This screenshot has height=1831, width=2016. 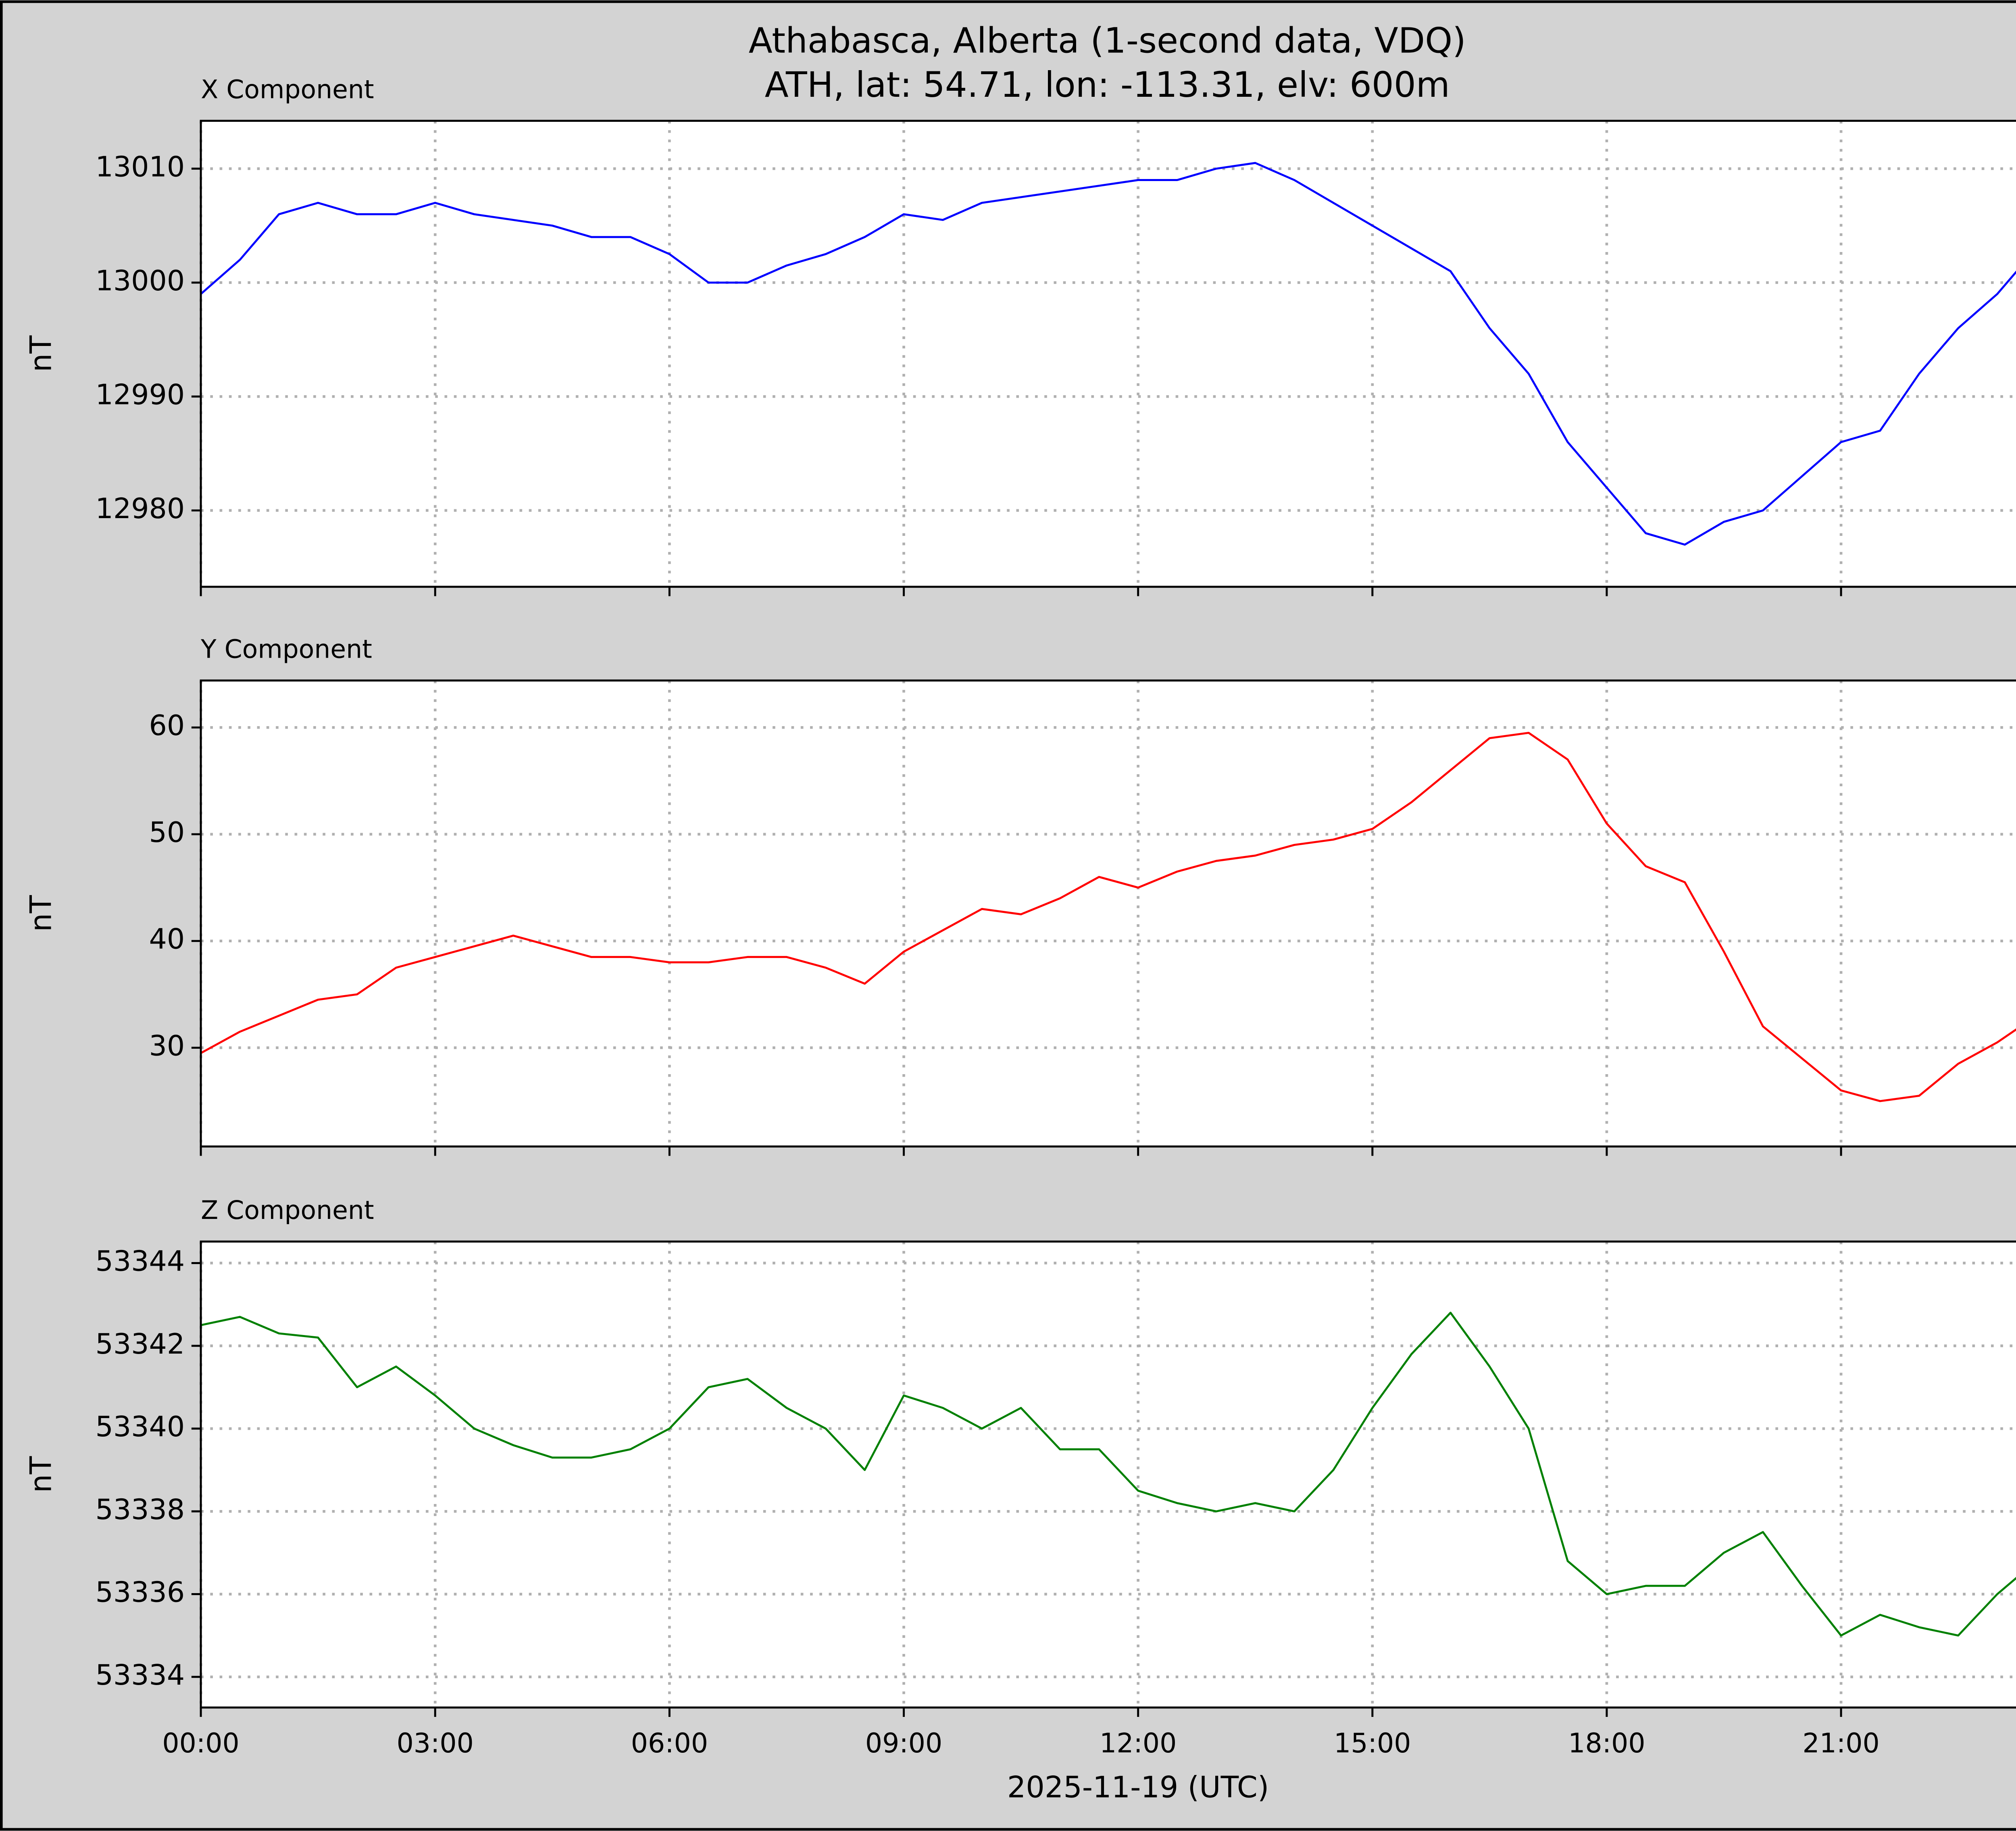 What do you see at coordinates (140, 508) in the screenshot?
I see `y-tick-label: 12980` at bounding box center [140, 508].